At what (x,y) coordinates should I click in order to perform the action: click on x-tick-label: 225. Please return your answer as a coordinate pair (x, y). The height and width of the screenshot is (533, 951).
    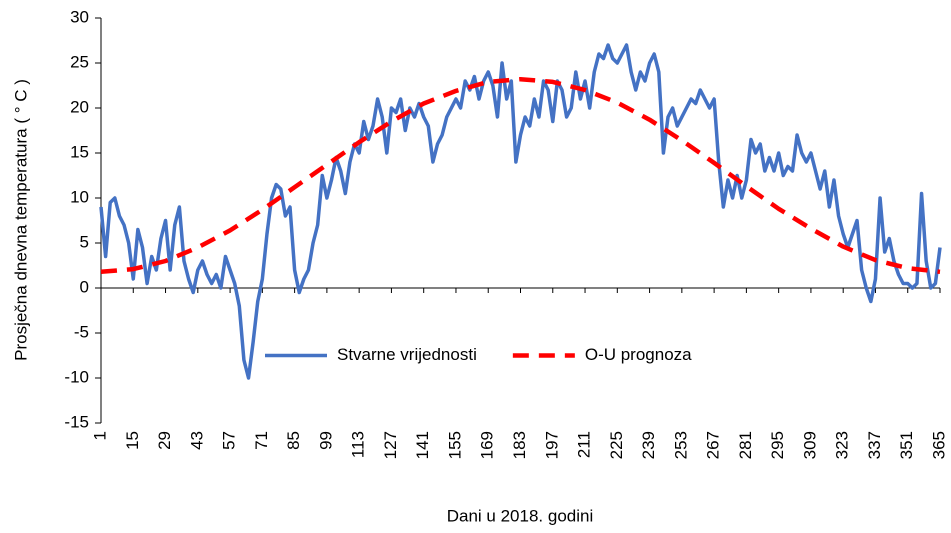
    Looking at the image, I should click on (616, 445).